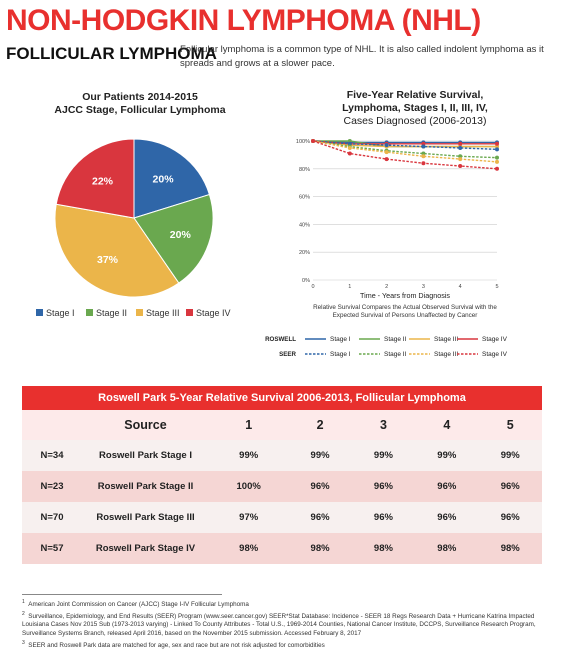 Image resolution: width=568 pixels, height=650 pixels. I want to click on header-year-2: 2, so click(320, 425).